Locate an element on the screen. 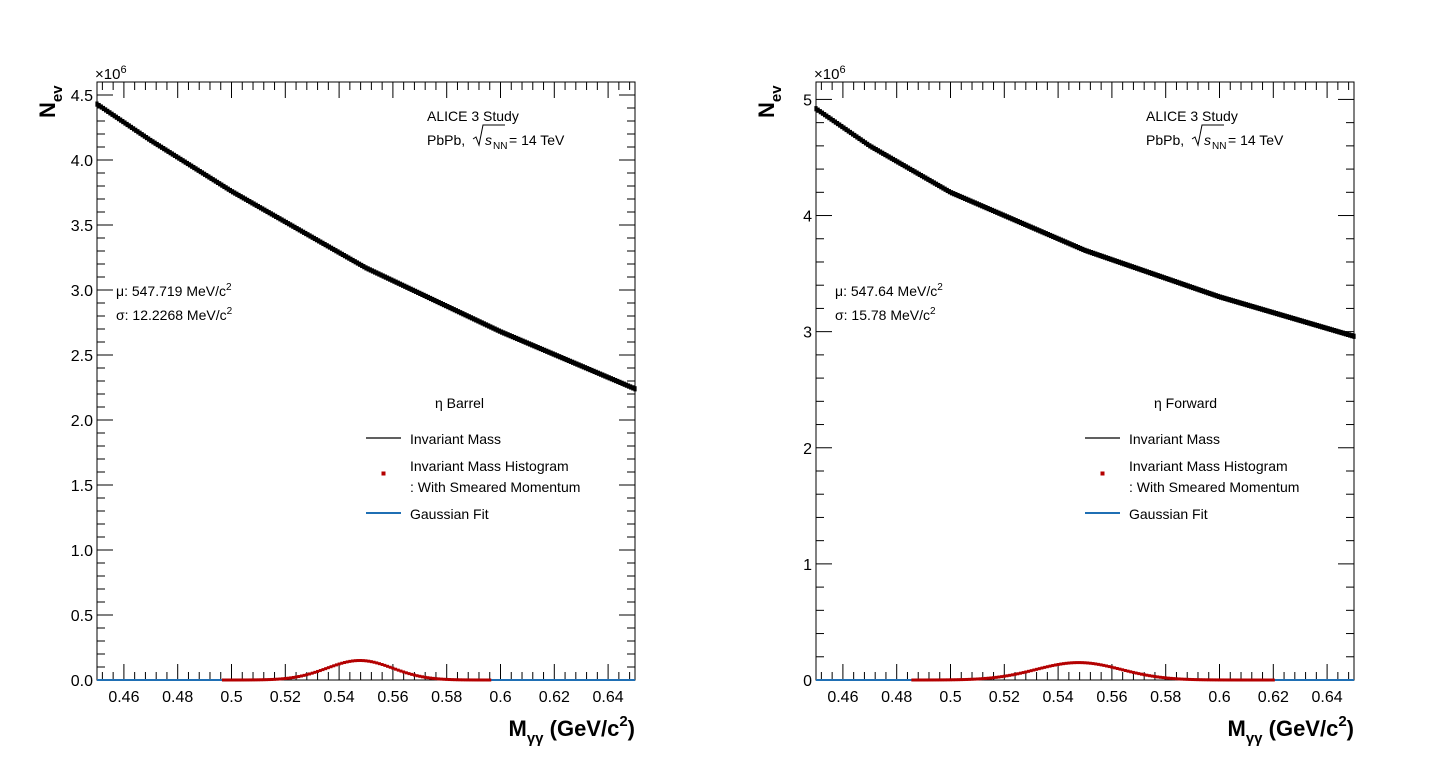 This screenshot has height=764, width=1438. x-tick-label: 0.48 is located at coordinates (177, 697).